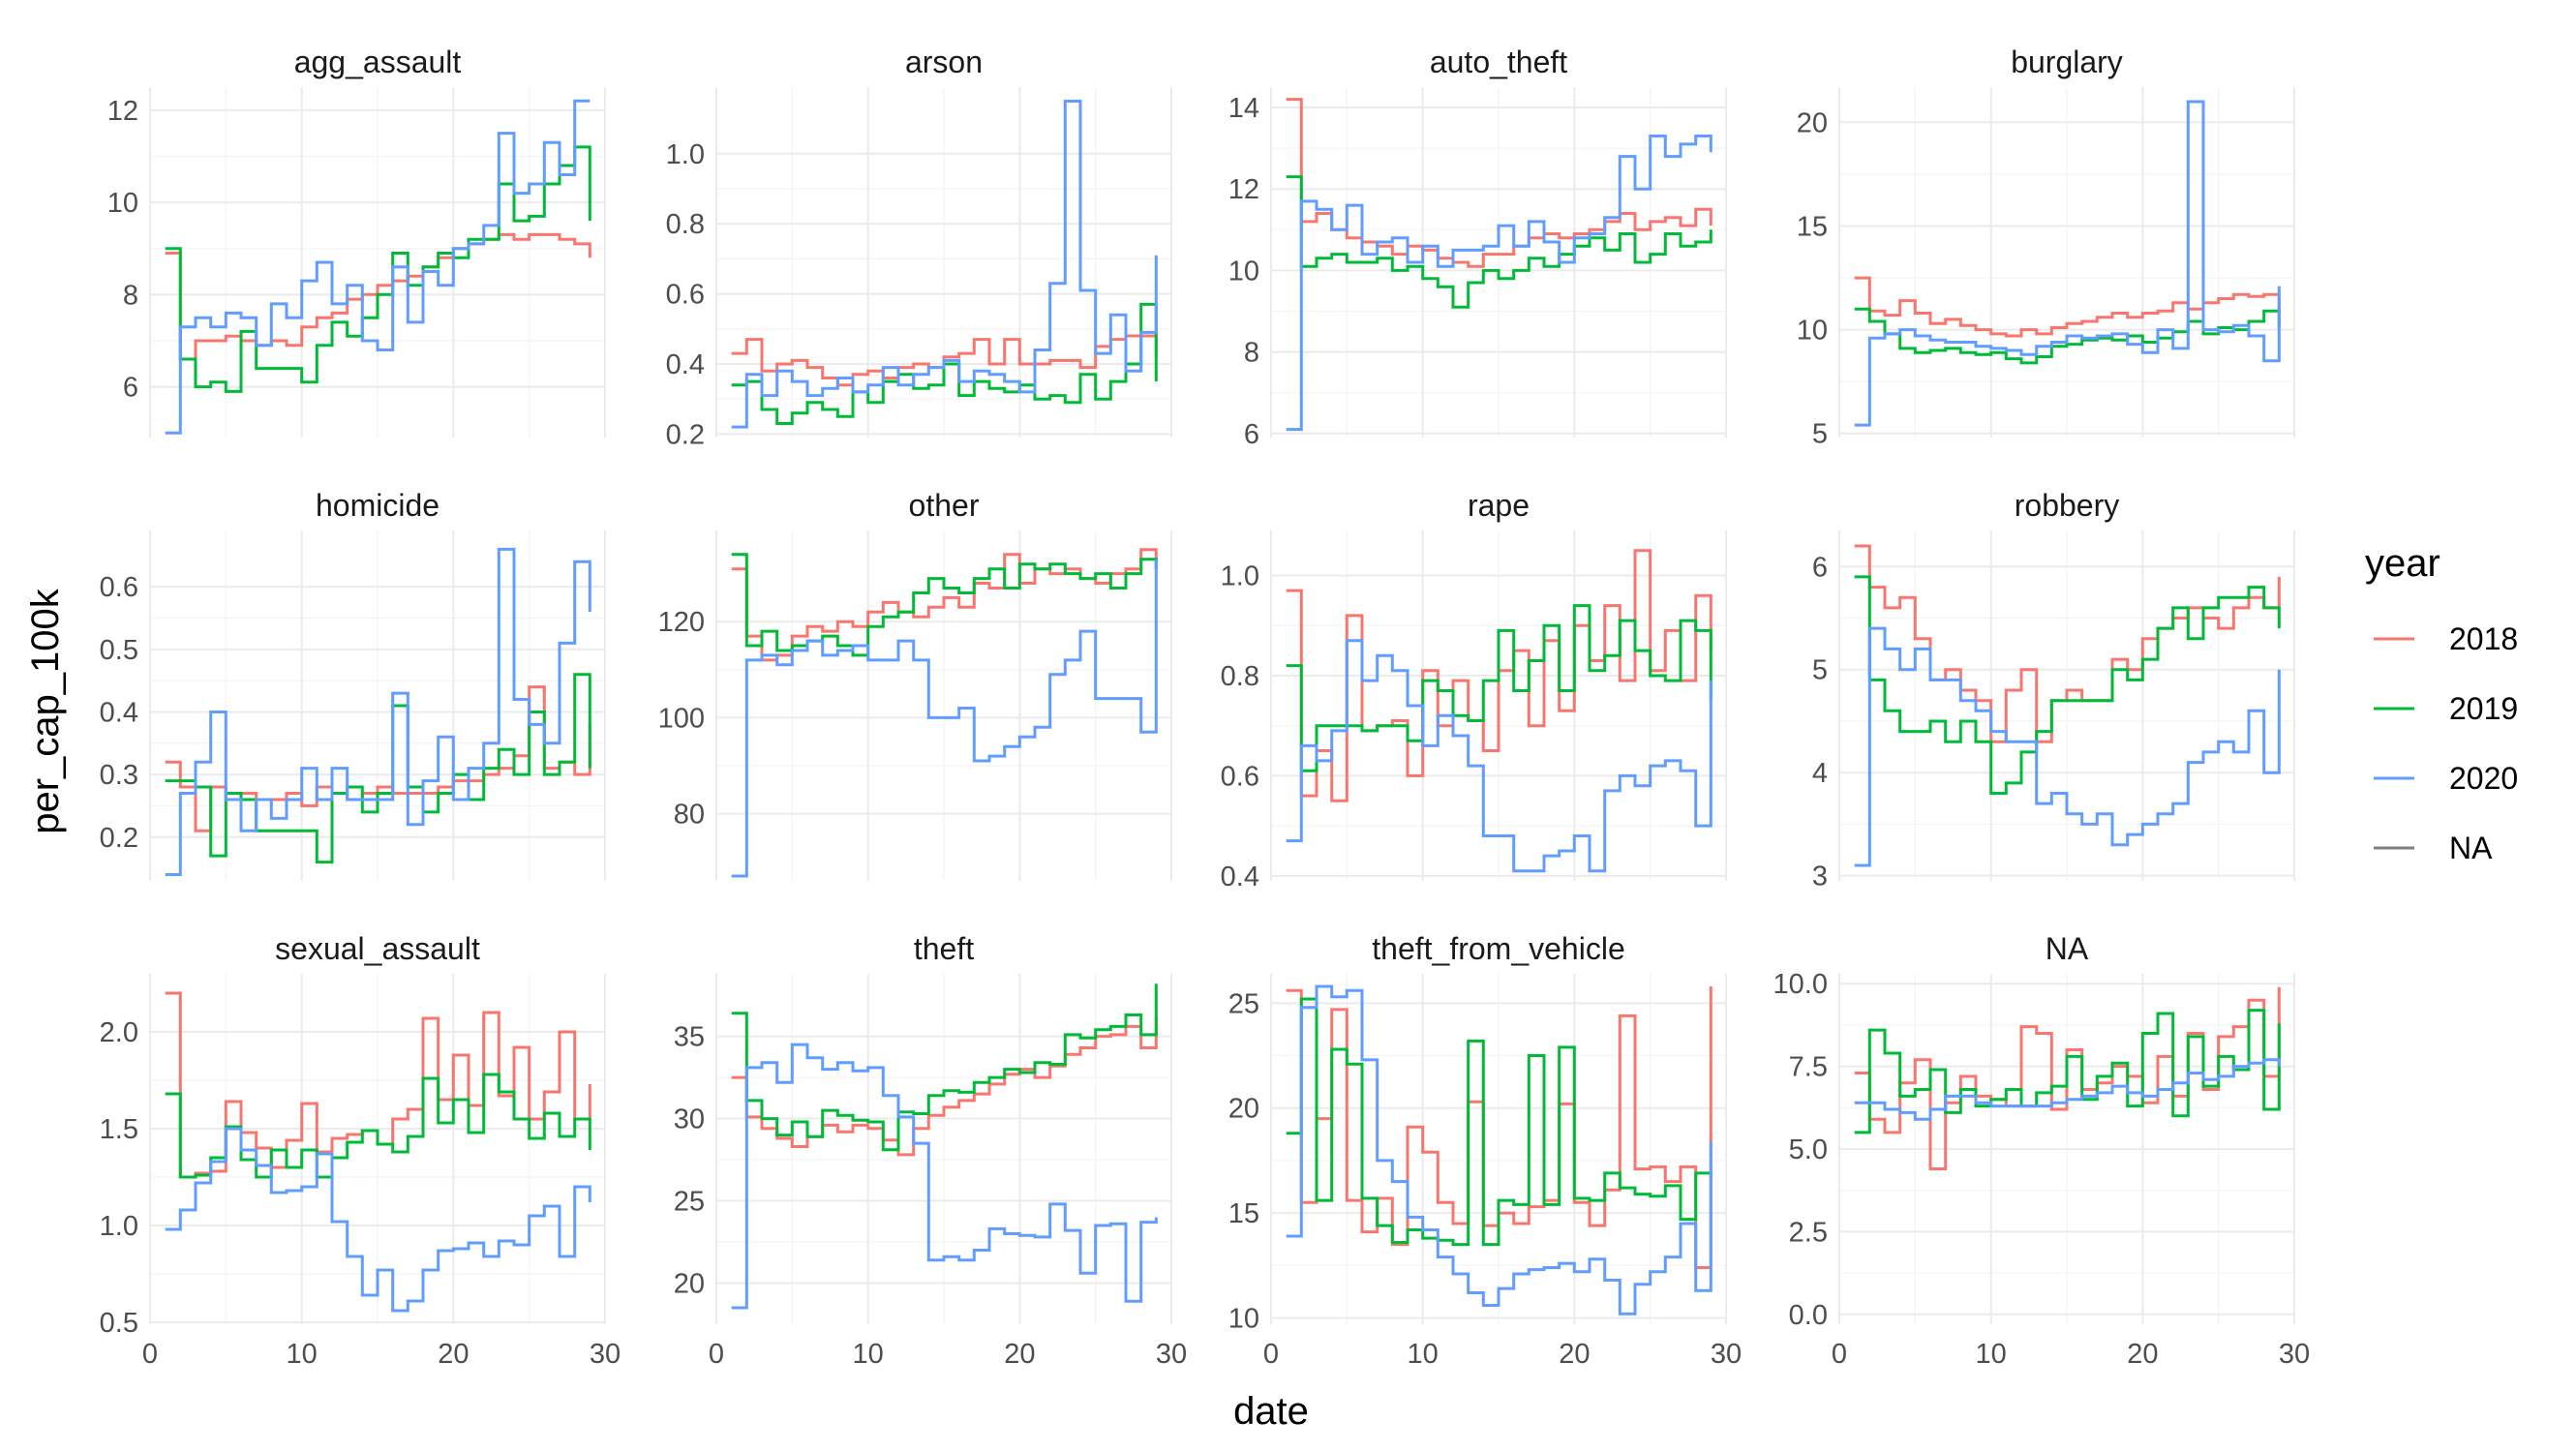 This screenshot has height=1452, width=2576. I want to click on panel-title: theft, so click(944, 948).